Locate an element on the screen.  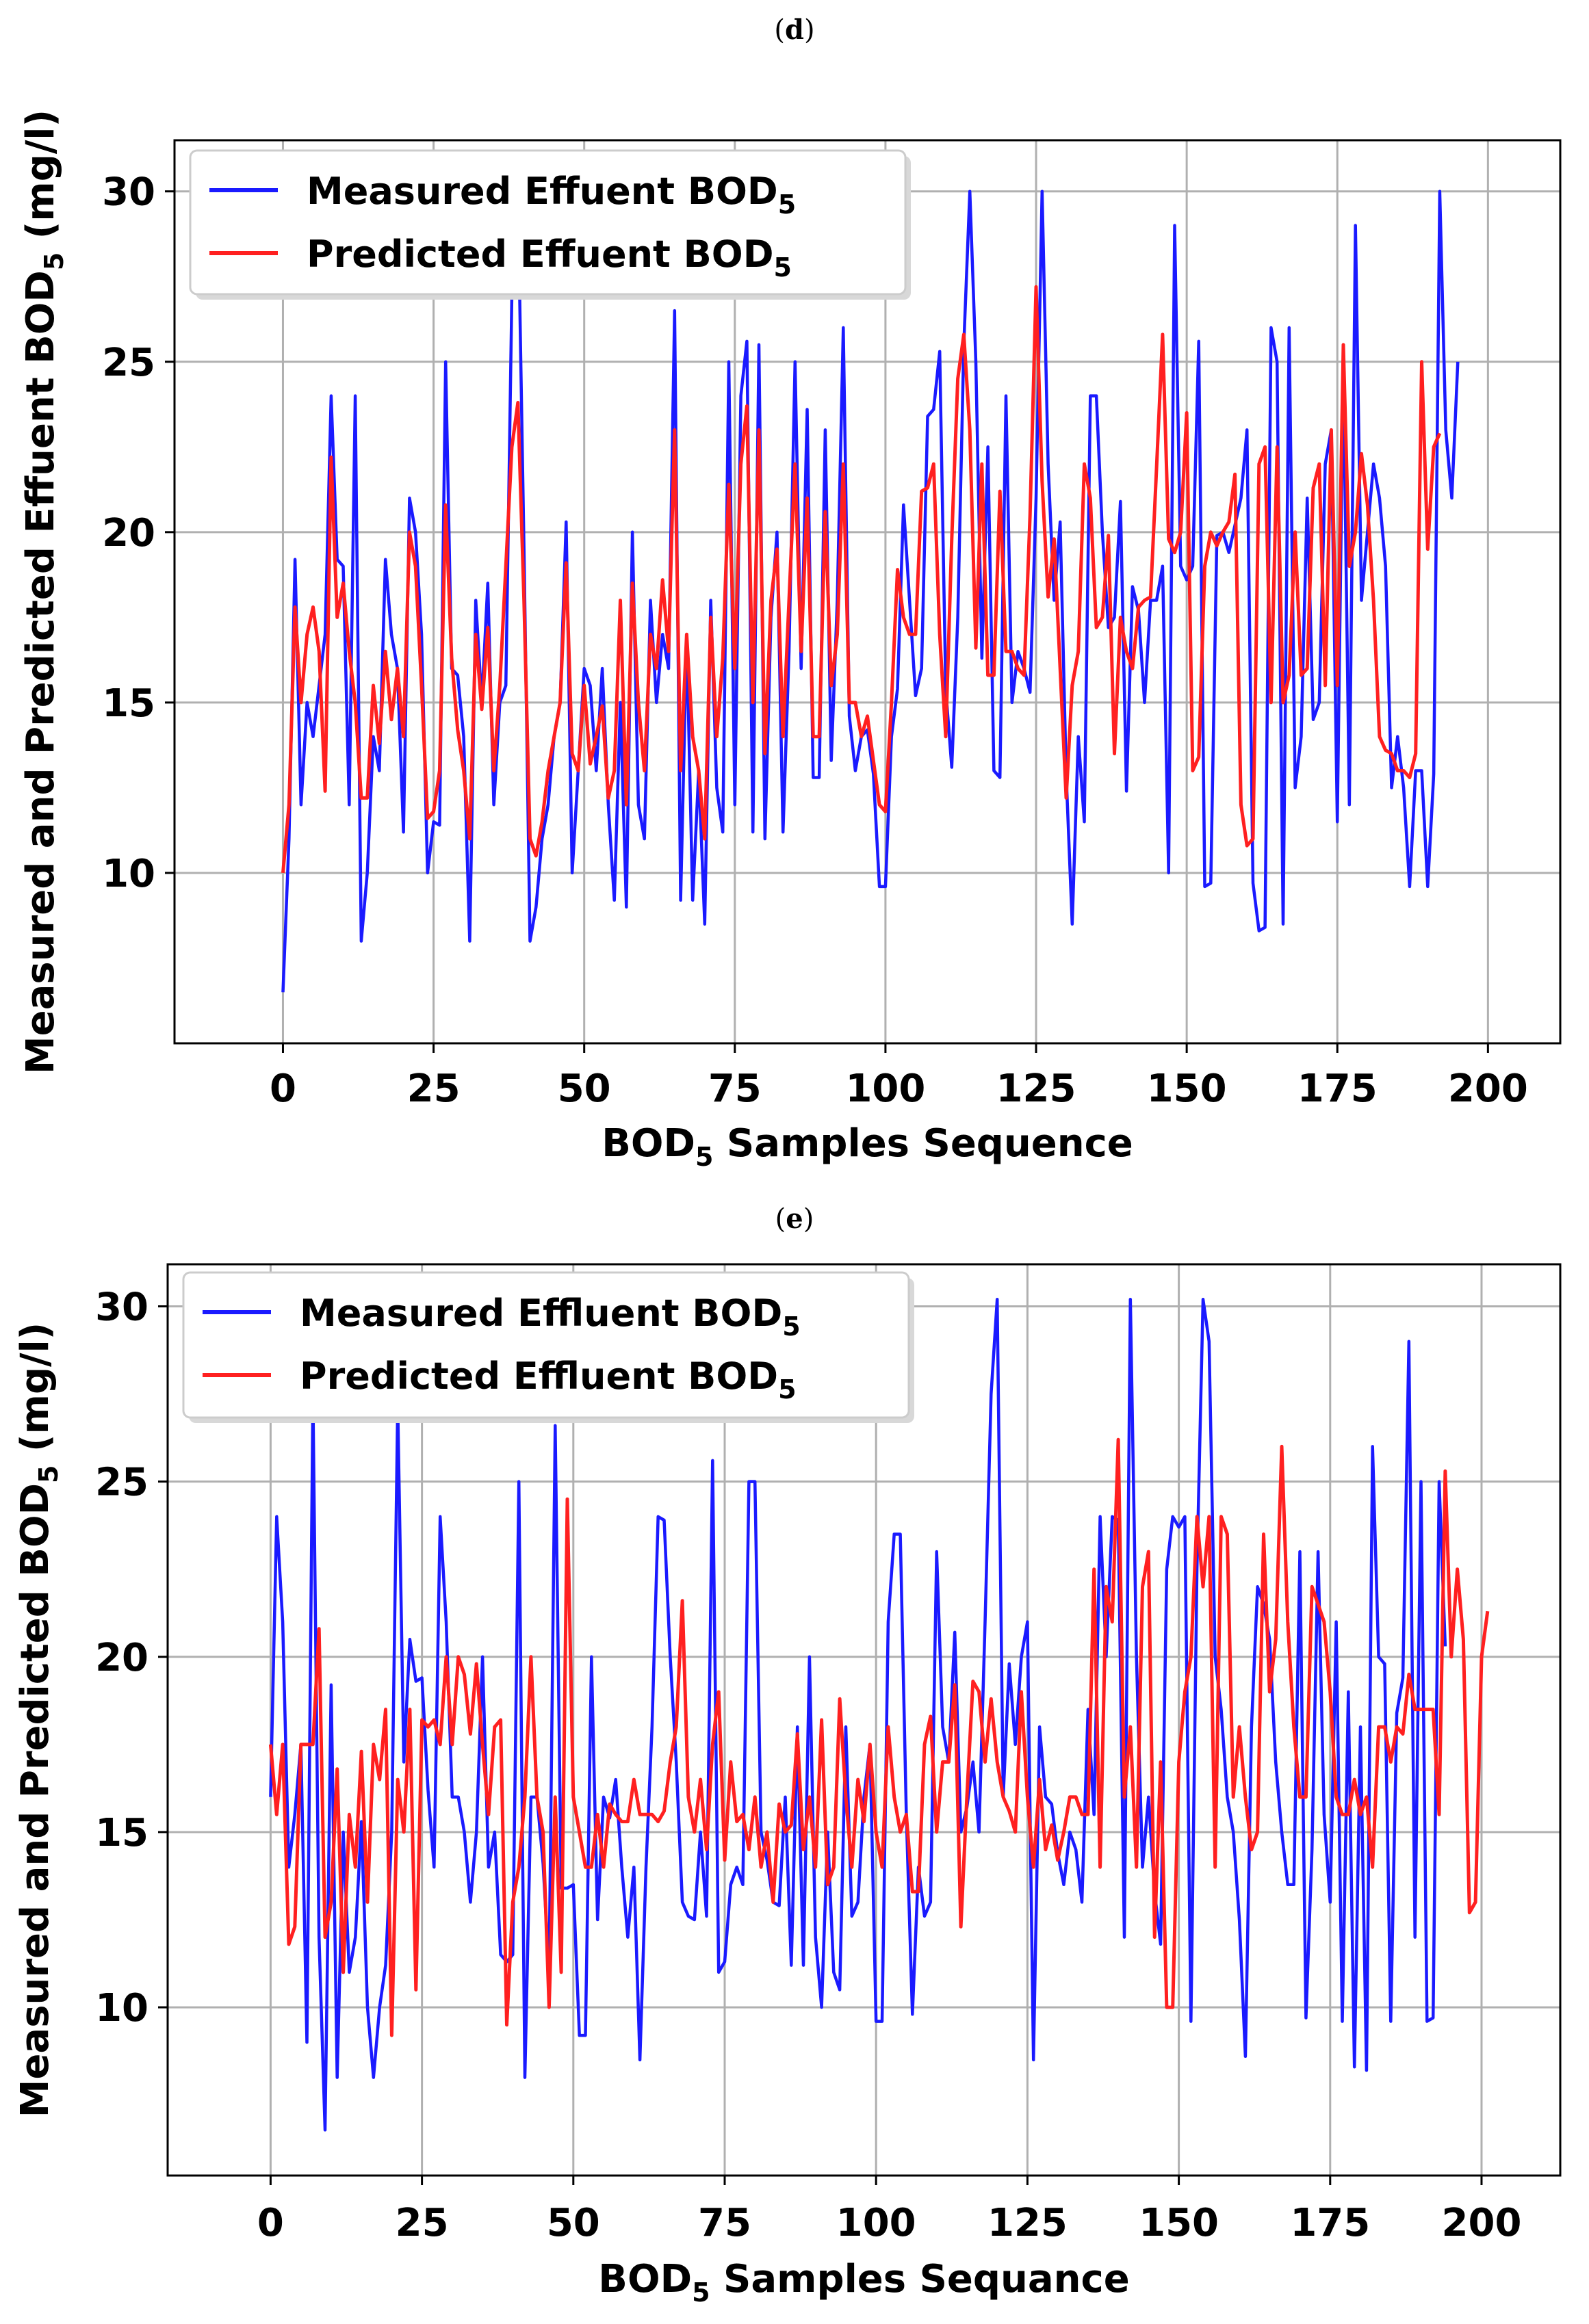
legend-label-predicted: Predicted Effuent BOD5 is located at coordinates (549, 258).